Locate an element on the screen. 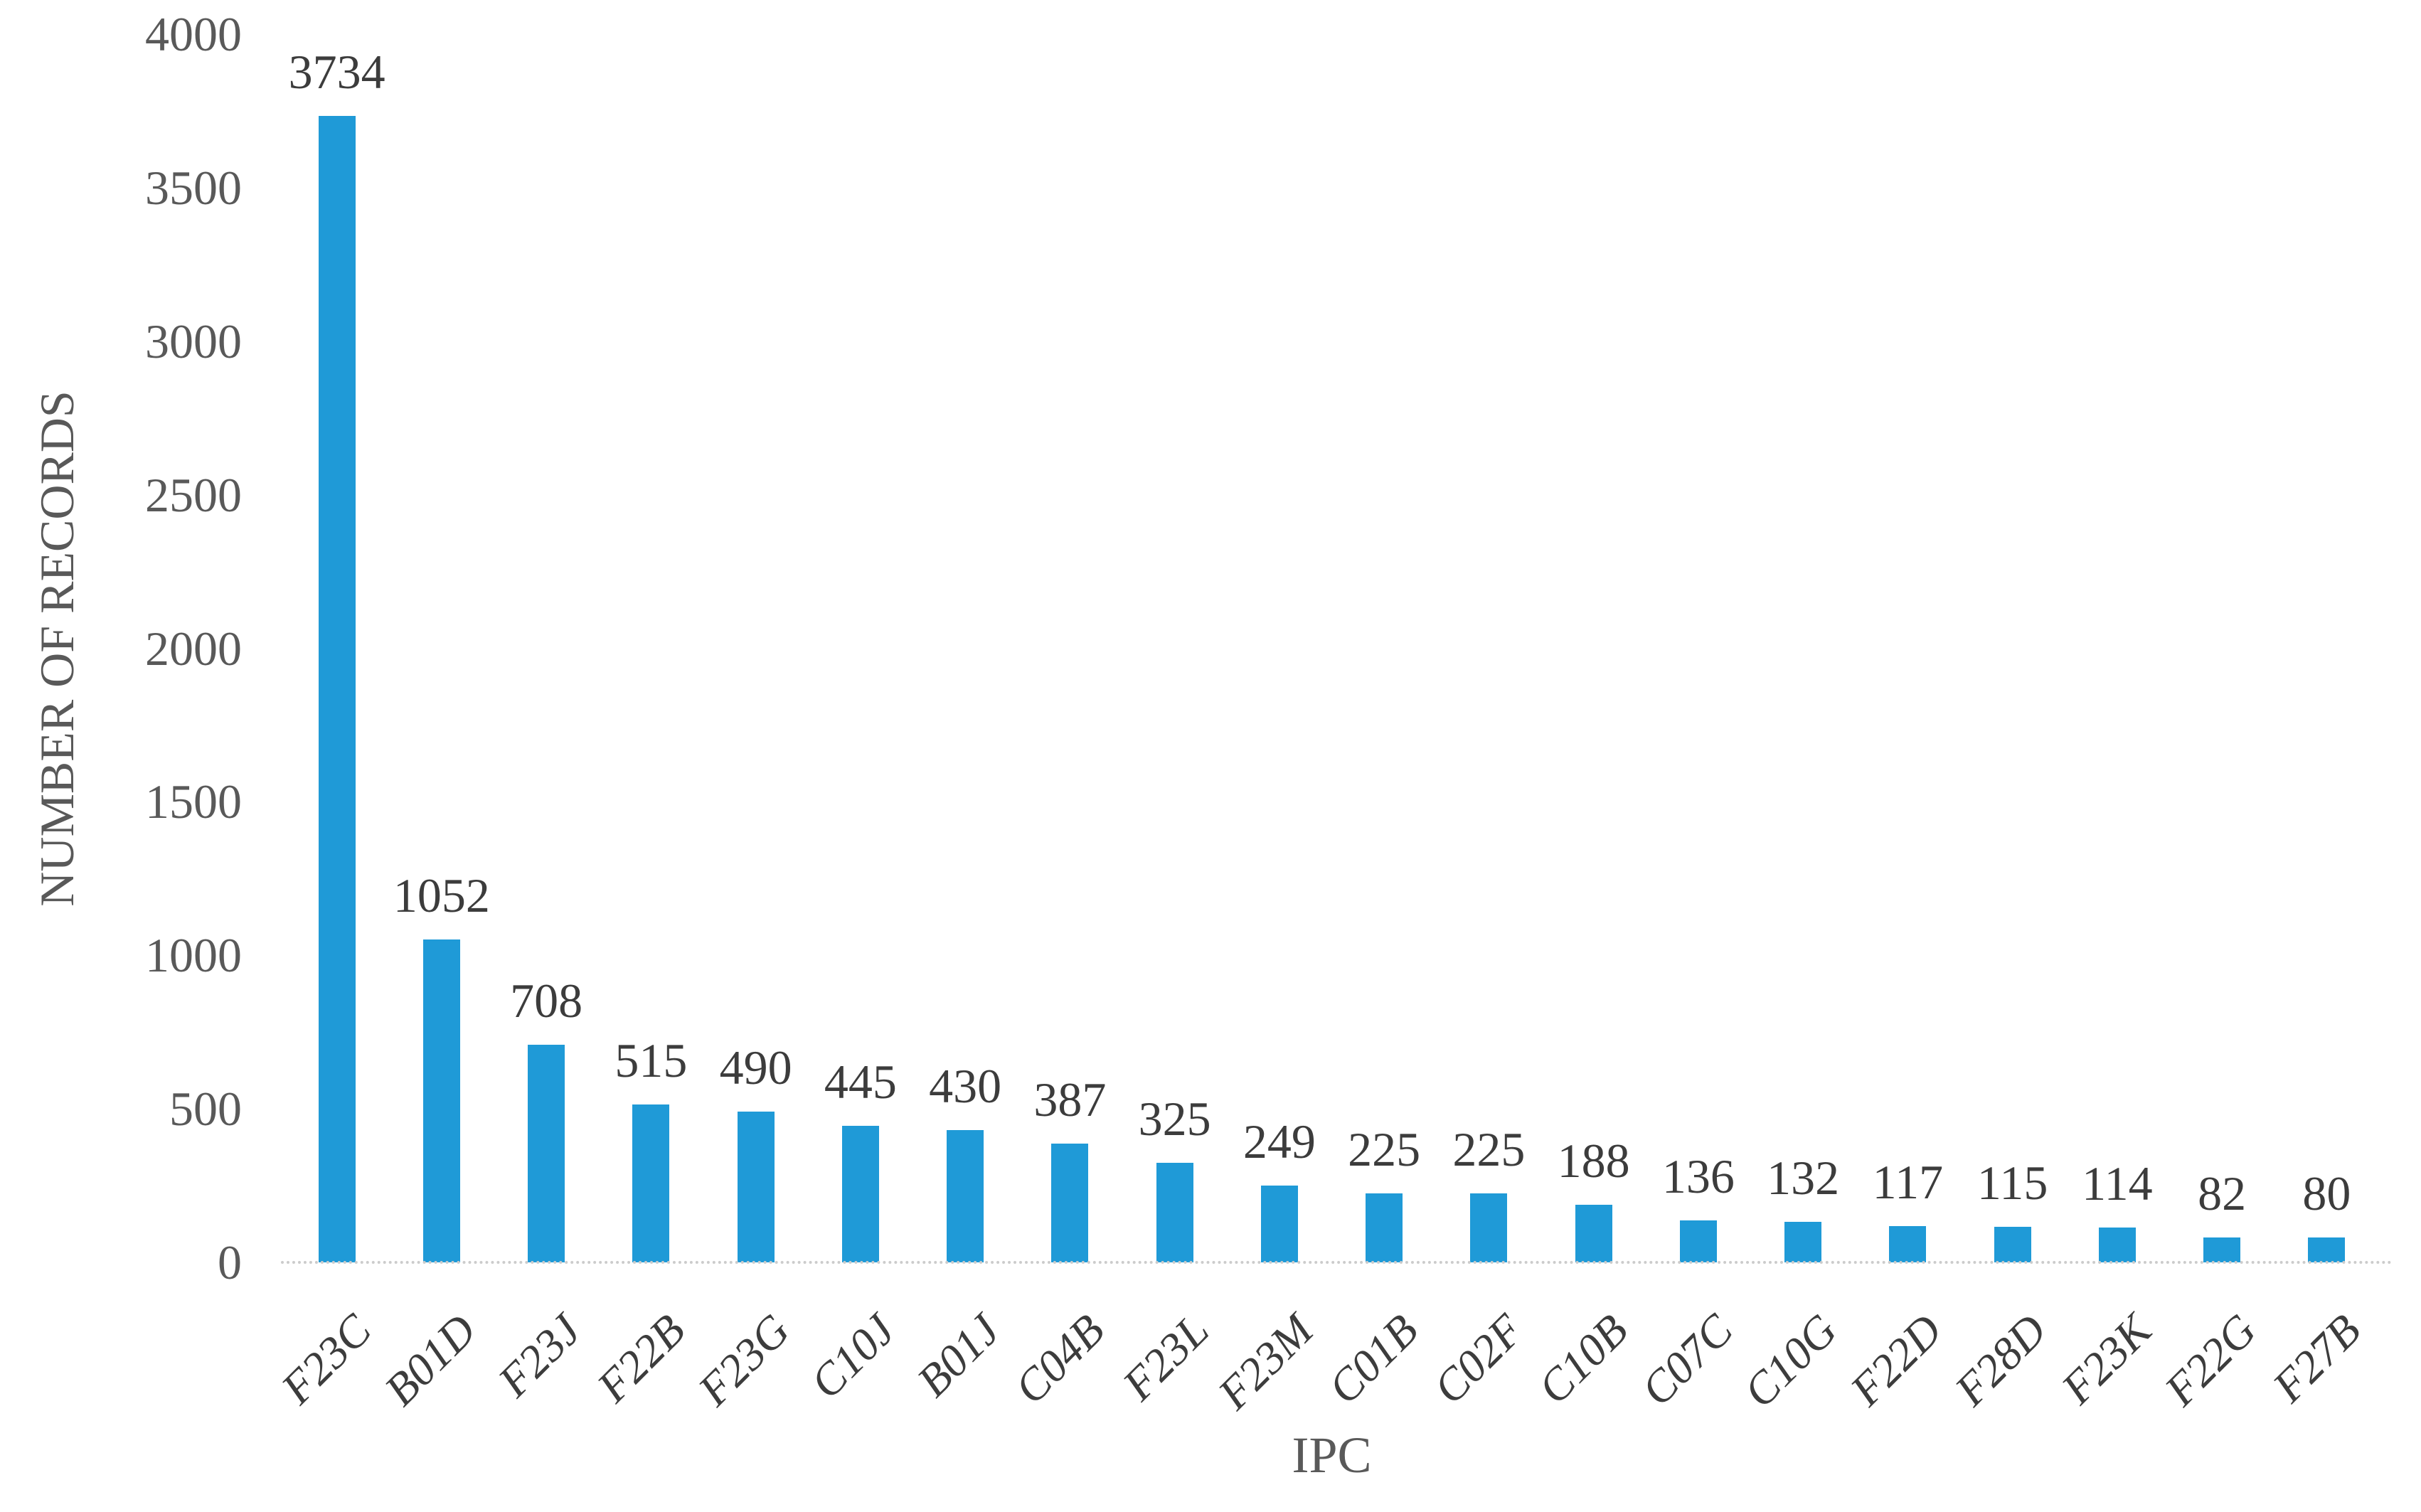 This screenshot has height=1512, width=2421. category-axis-tick-label: F22G is located at coordinates (2210, 1359).